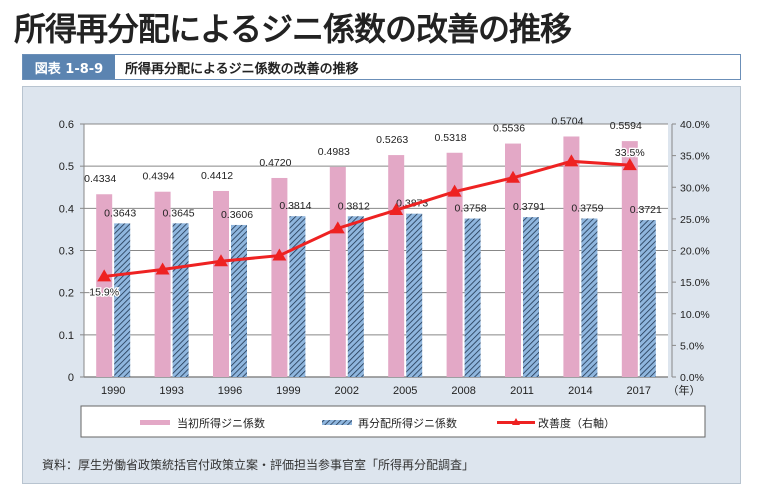 The width and height of the screenshot is (759, 494). What do you see at coordinates (463, 391) in the screenshot?
I see `x-tick-label: 2008` at bounding box center [463, 391].